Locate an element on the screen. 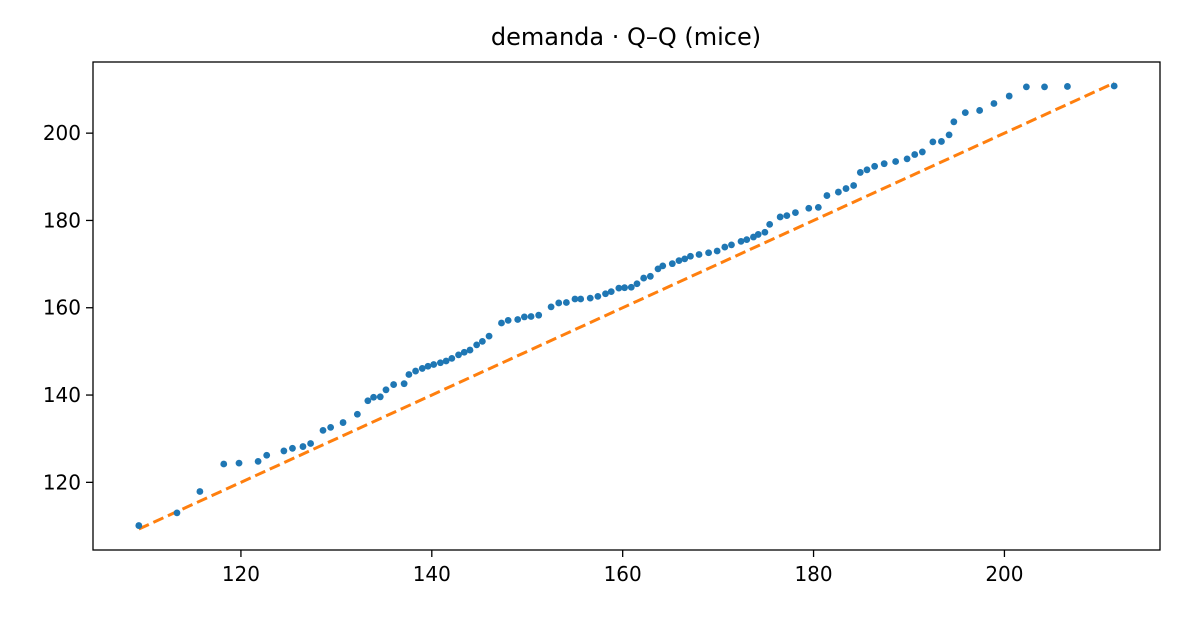  x-axis: 120 140 160 180 200 is located at coordinates (623, 568).